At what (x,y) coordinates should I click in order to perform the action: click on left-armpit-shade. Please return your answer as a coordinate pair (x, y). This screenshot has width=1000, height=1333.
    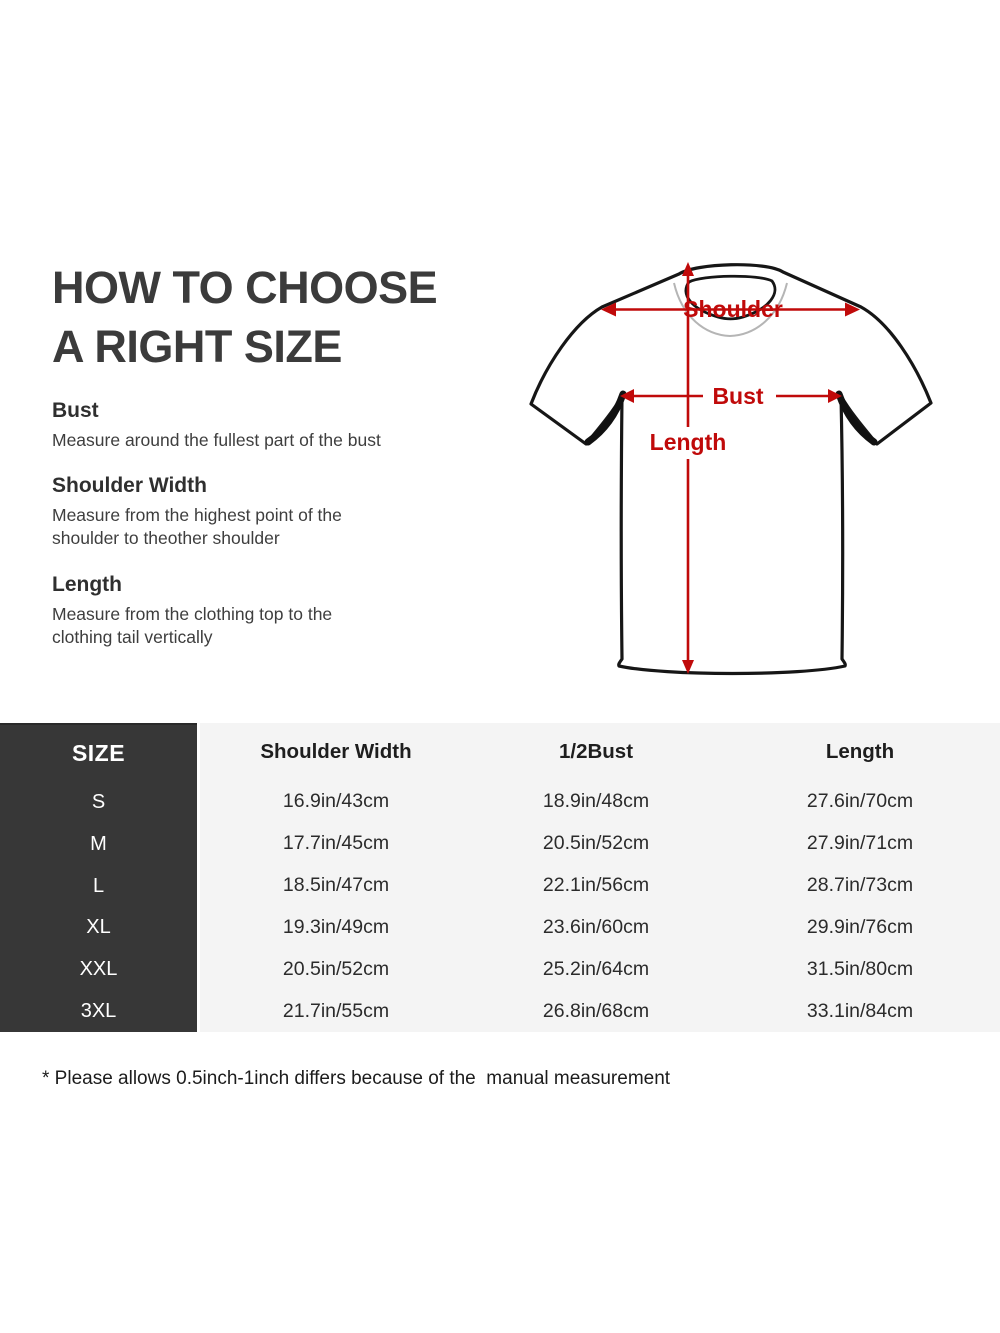
    Looking at the image, I should click on (605, 418).